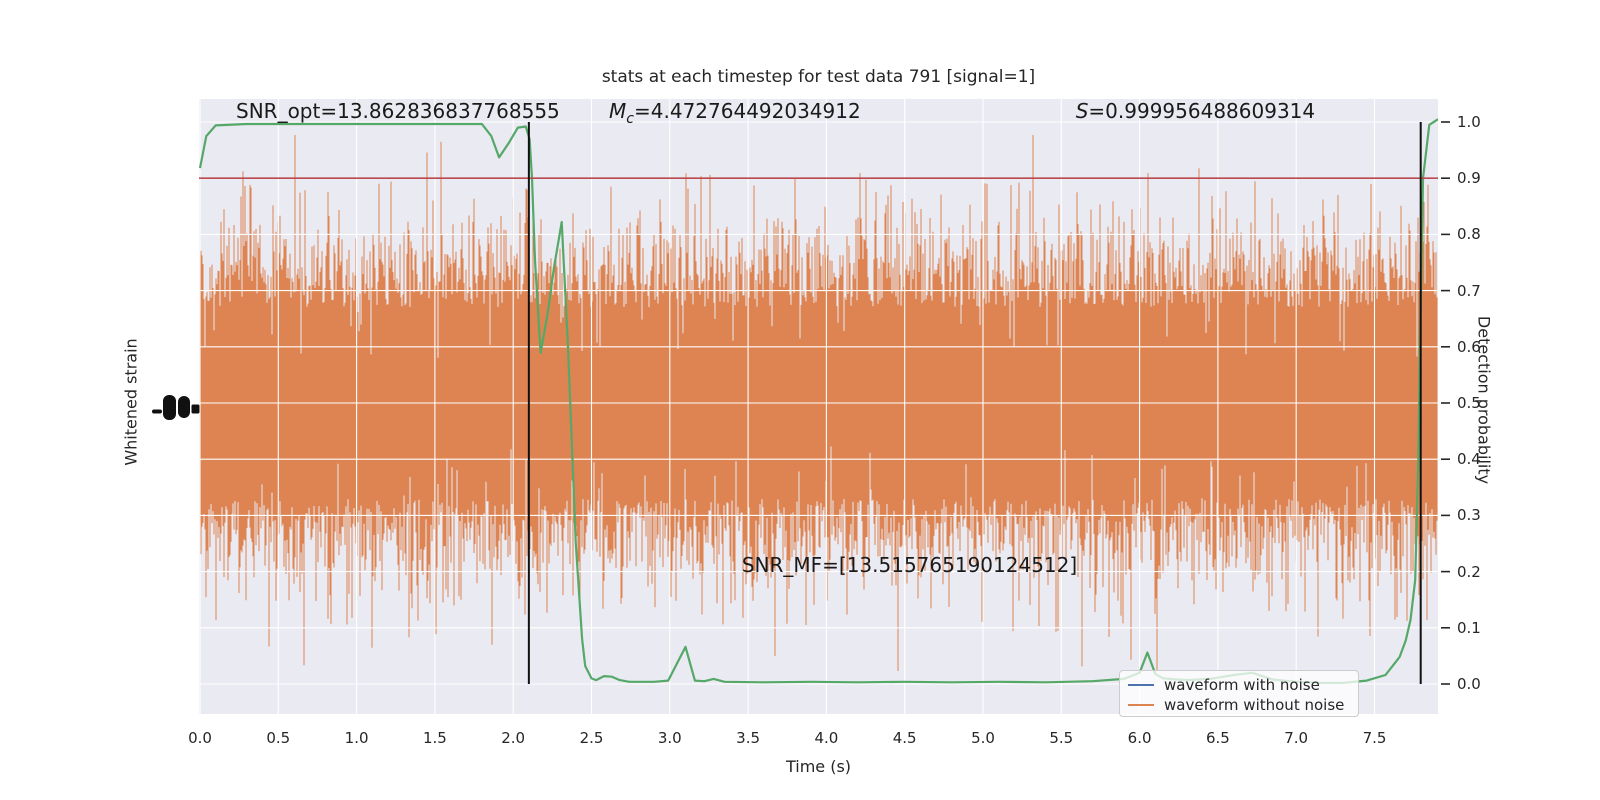 This screenshot has width=1600, height=800. What do you see at coordinates (1061, 738) in the screenshot?
I see `x-tick-label-5.5: 5.5` at bounding box center [1061, 738].